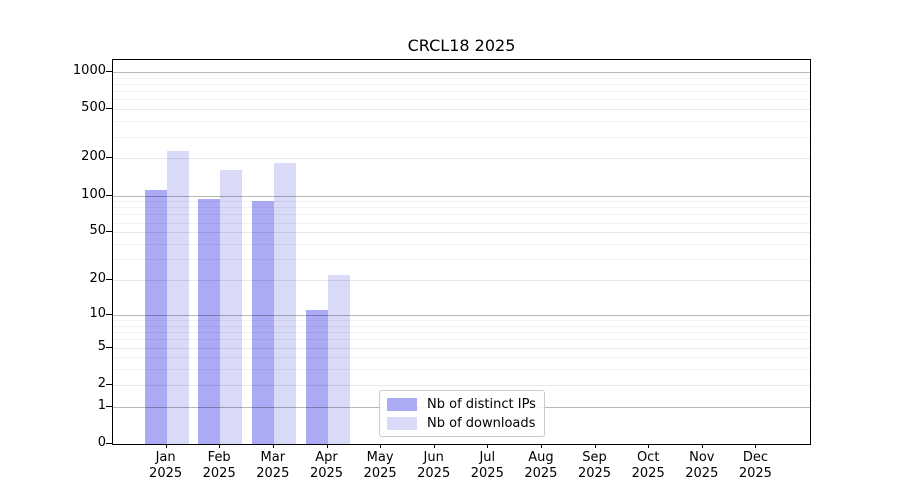 Image resolution: width=900 pixels, height=500 pixels. I want to click on y-tick-label-50: 50, so click(97, 231).